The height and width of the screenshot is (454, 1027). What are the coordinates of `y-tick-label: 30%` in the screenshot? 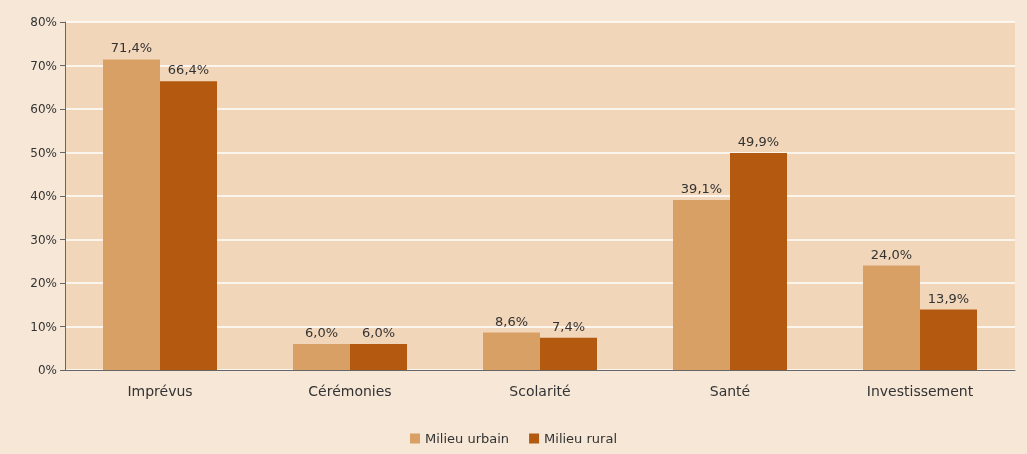 It's located at (43, 239).